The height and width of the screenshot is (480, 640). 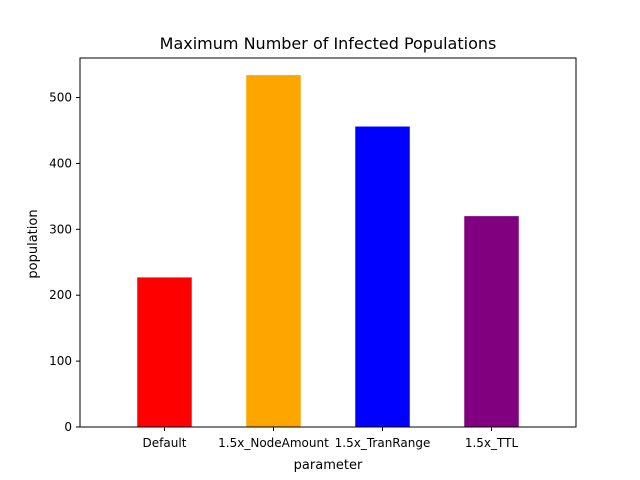 I want to click on x-tick-label: Default, so click(x=165, y=443).